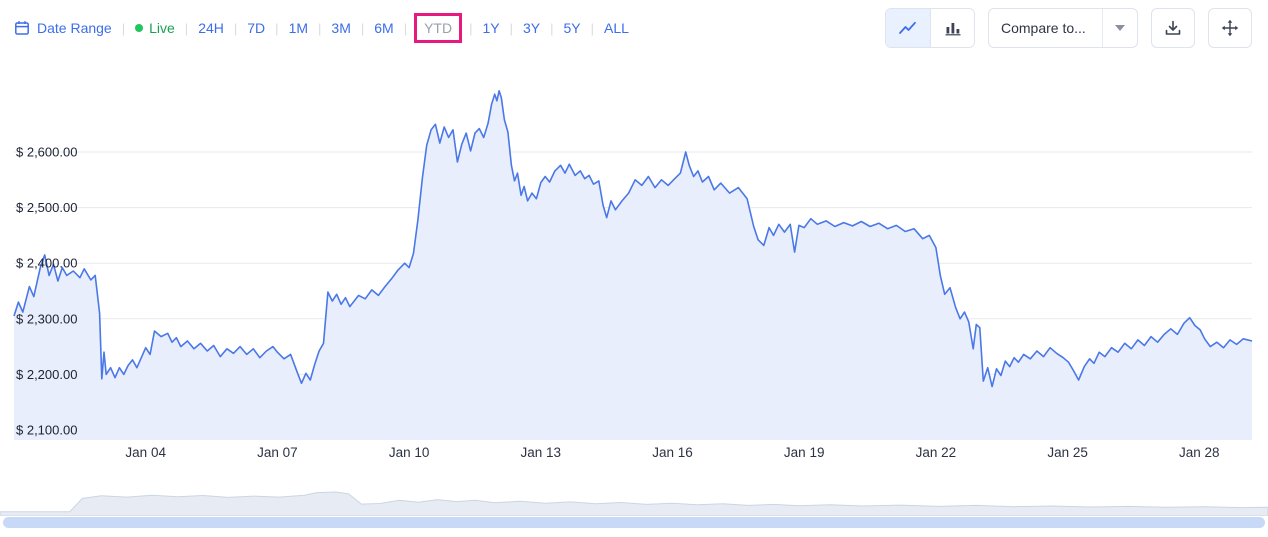 This screenshot has height=537, width=1268. Describe the element at coordinates (1199, 452) in the screenshot. I see `svg-text: Jan 28` at that location.